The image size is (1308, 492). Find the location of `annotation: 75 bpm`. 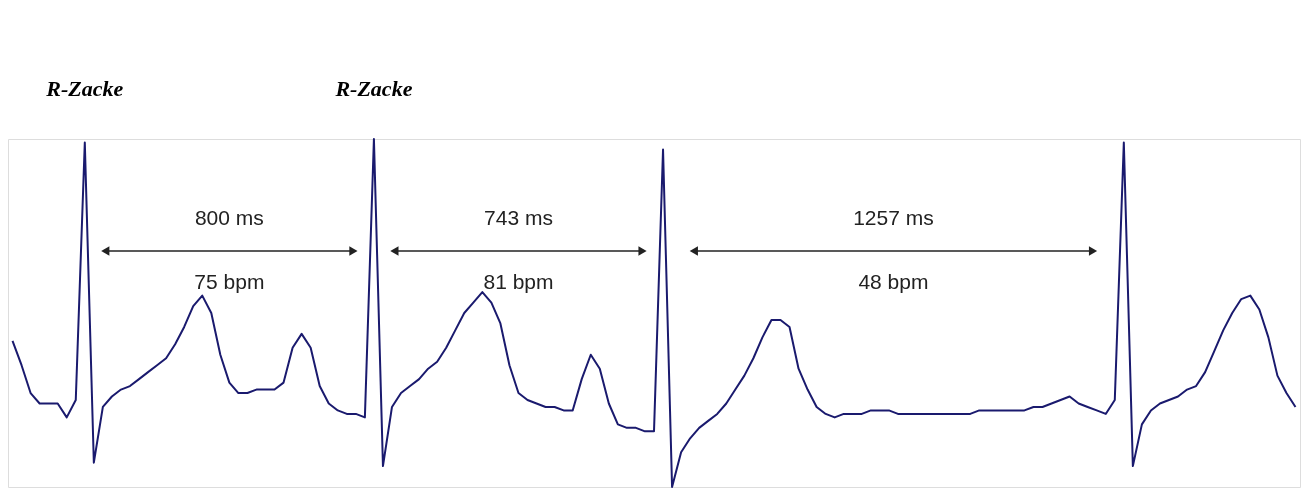

annotation: 75 bpm is located at coordinates (229, 281).